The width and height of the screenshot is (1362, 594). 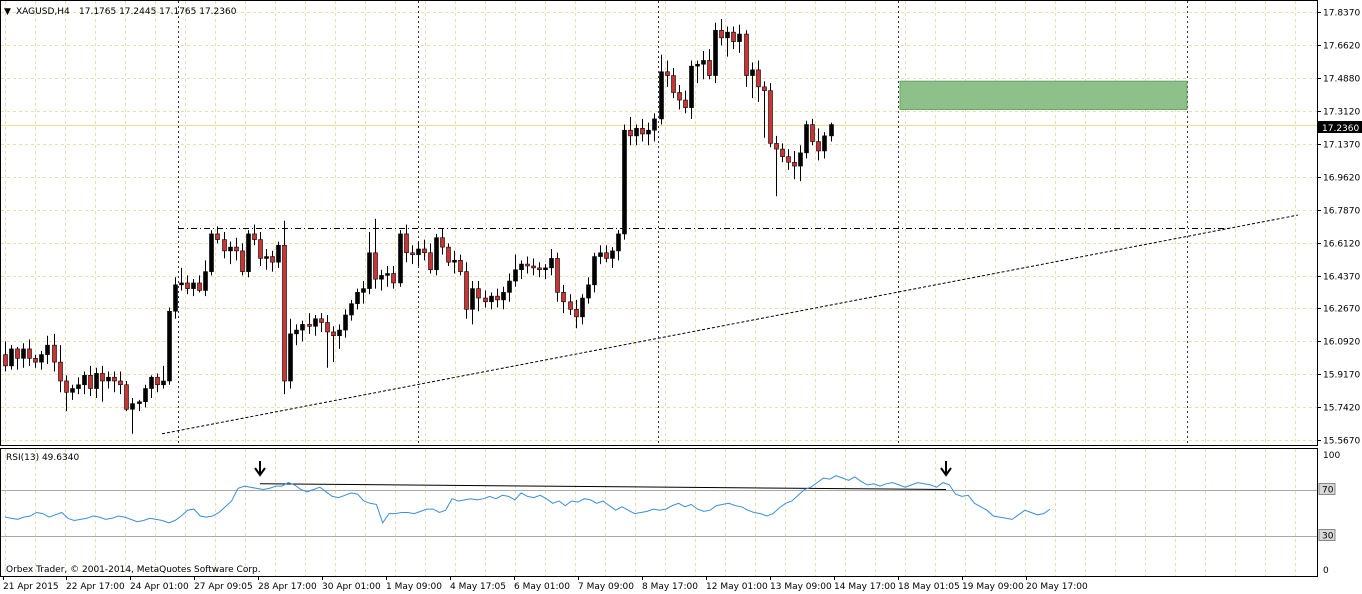 I want to click on price-tick-label: 16.6120, so click(x=1341, y=245).